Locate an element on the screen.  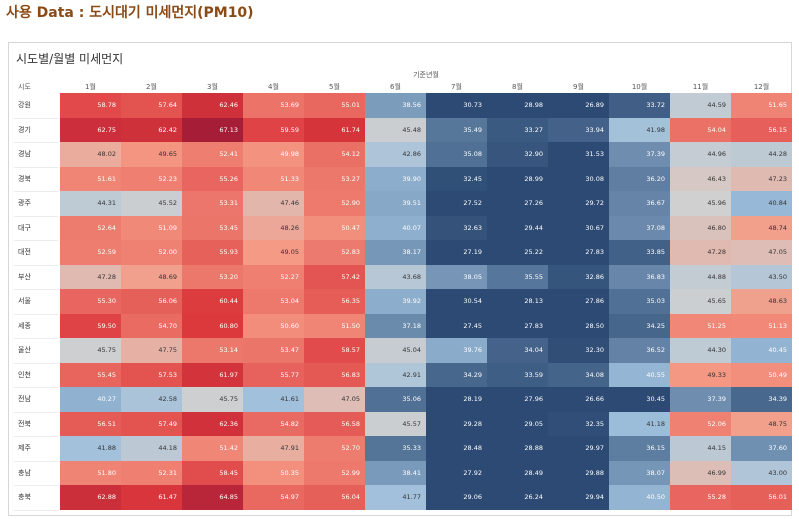
heatmap-cell: 34.04 is located at coordinates (517, 350).